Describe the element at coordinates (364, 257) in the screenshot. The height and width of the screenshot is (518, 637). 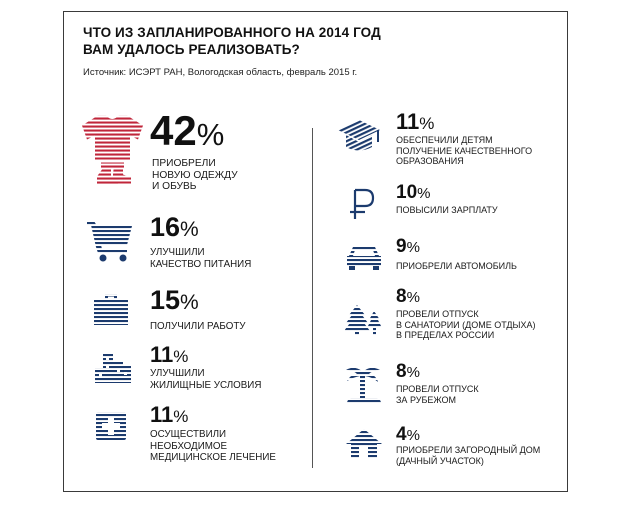
I see `car-icon` at that location.